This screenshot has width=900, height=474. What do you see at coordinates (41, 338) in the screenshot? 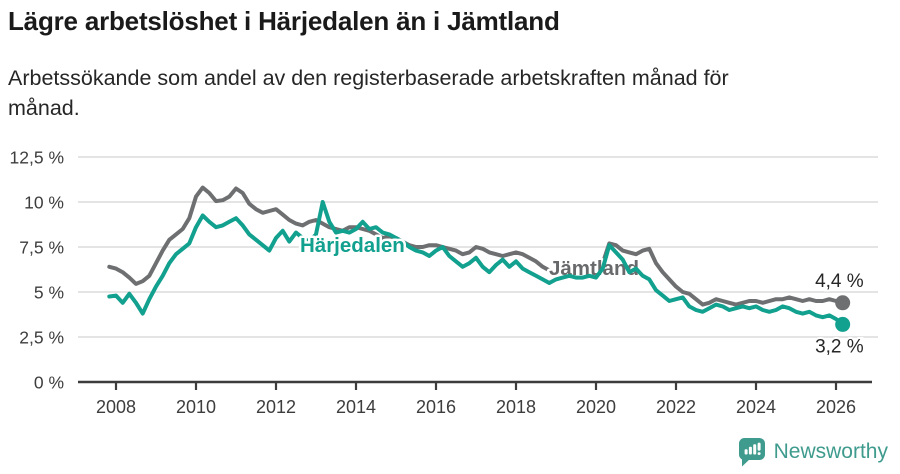
I see `y-axis-tick-label: 2,5 %` at bounding box center [41, 338].